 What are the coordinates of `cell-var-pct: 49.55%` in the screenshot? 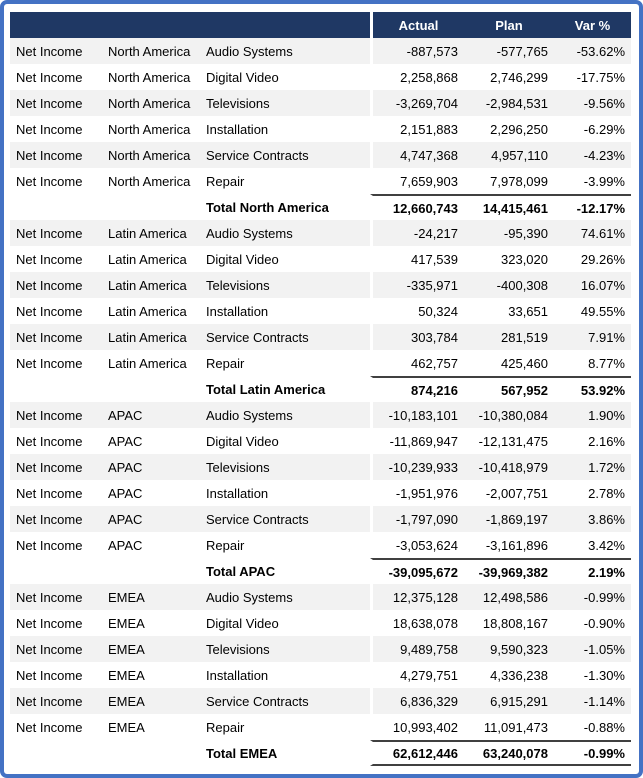 It's located at (592, 311).